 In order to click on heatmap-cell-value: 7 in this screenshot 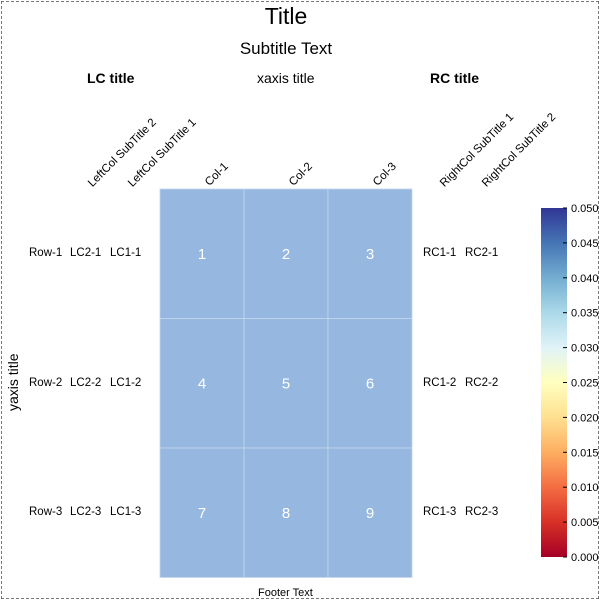, I will do `click(202, 513)`.